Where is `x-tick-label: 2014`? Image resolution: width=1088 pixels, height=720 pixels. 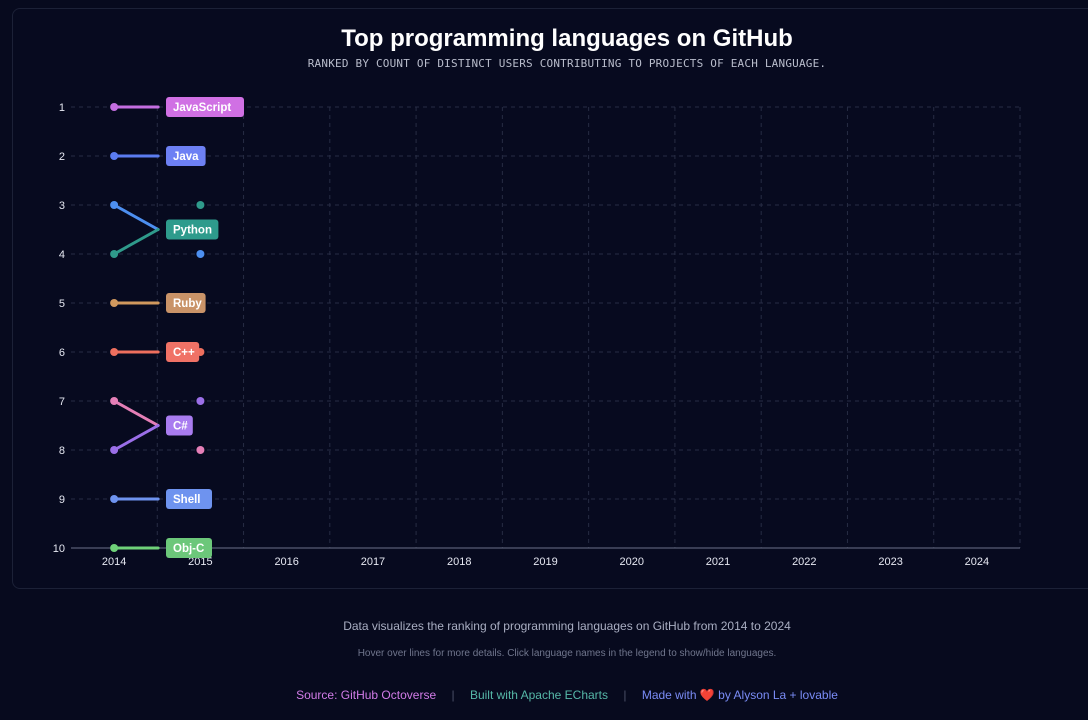 x-tick-label: 2014 is located at coordinates (114, 562).